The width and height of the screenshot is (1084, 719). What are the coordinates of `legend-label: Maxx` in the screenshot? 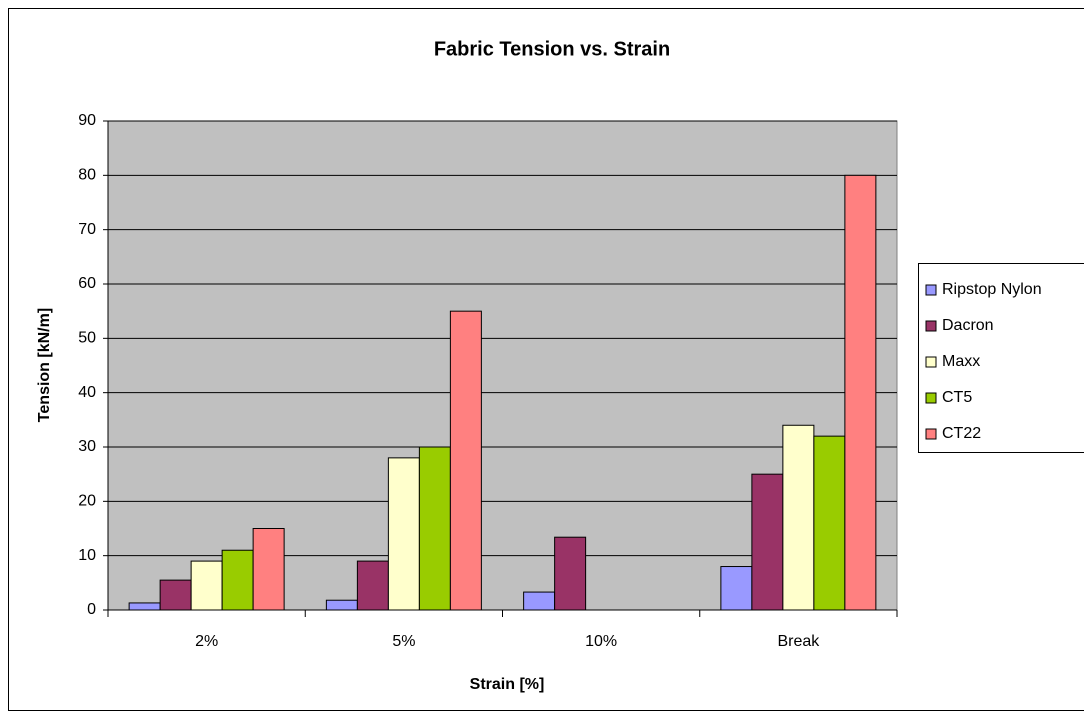 It's located at (961, 361).